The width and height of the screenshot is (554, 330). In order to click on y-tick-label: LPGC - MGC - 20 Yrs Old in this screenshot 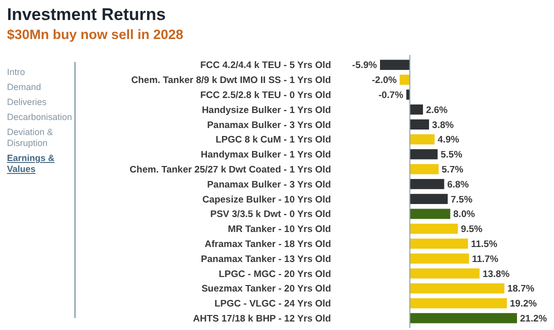, I will do `click(275, 274)`.